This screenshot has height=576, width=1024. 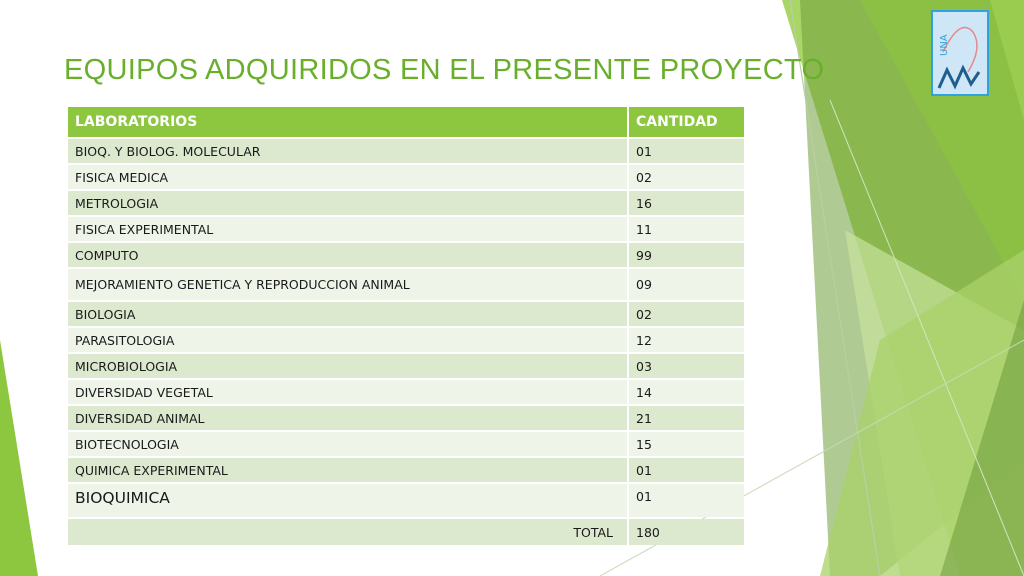 I want to click on lab-cell: BIOTECNOLOGIA, so click(x=348, y=444).